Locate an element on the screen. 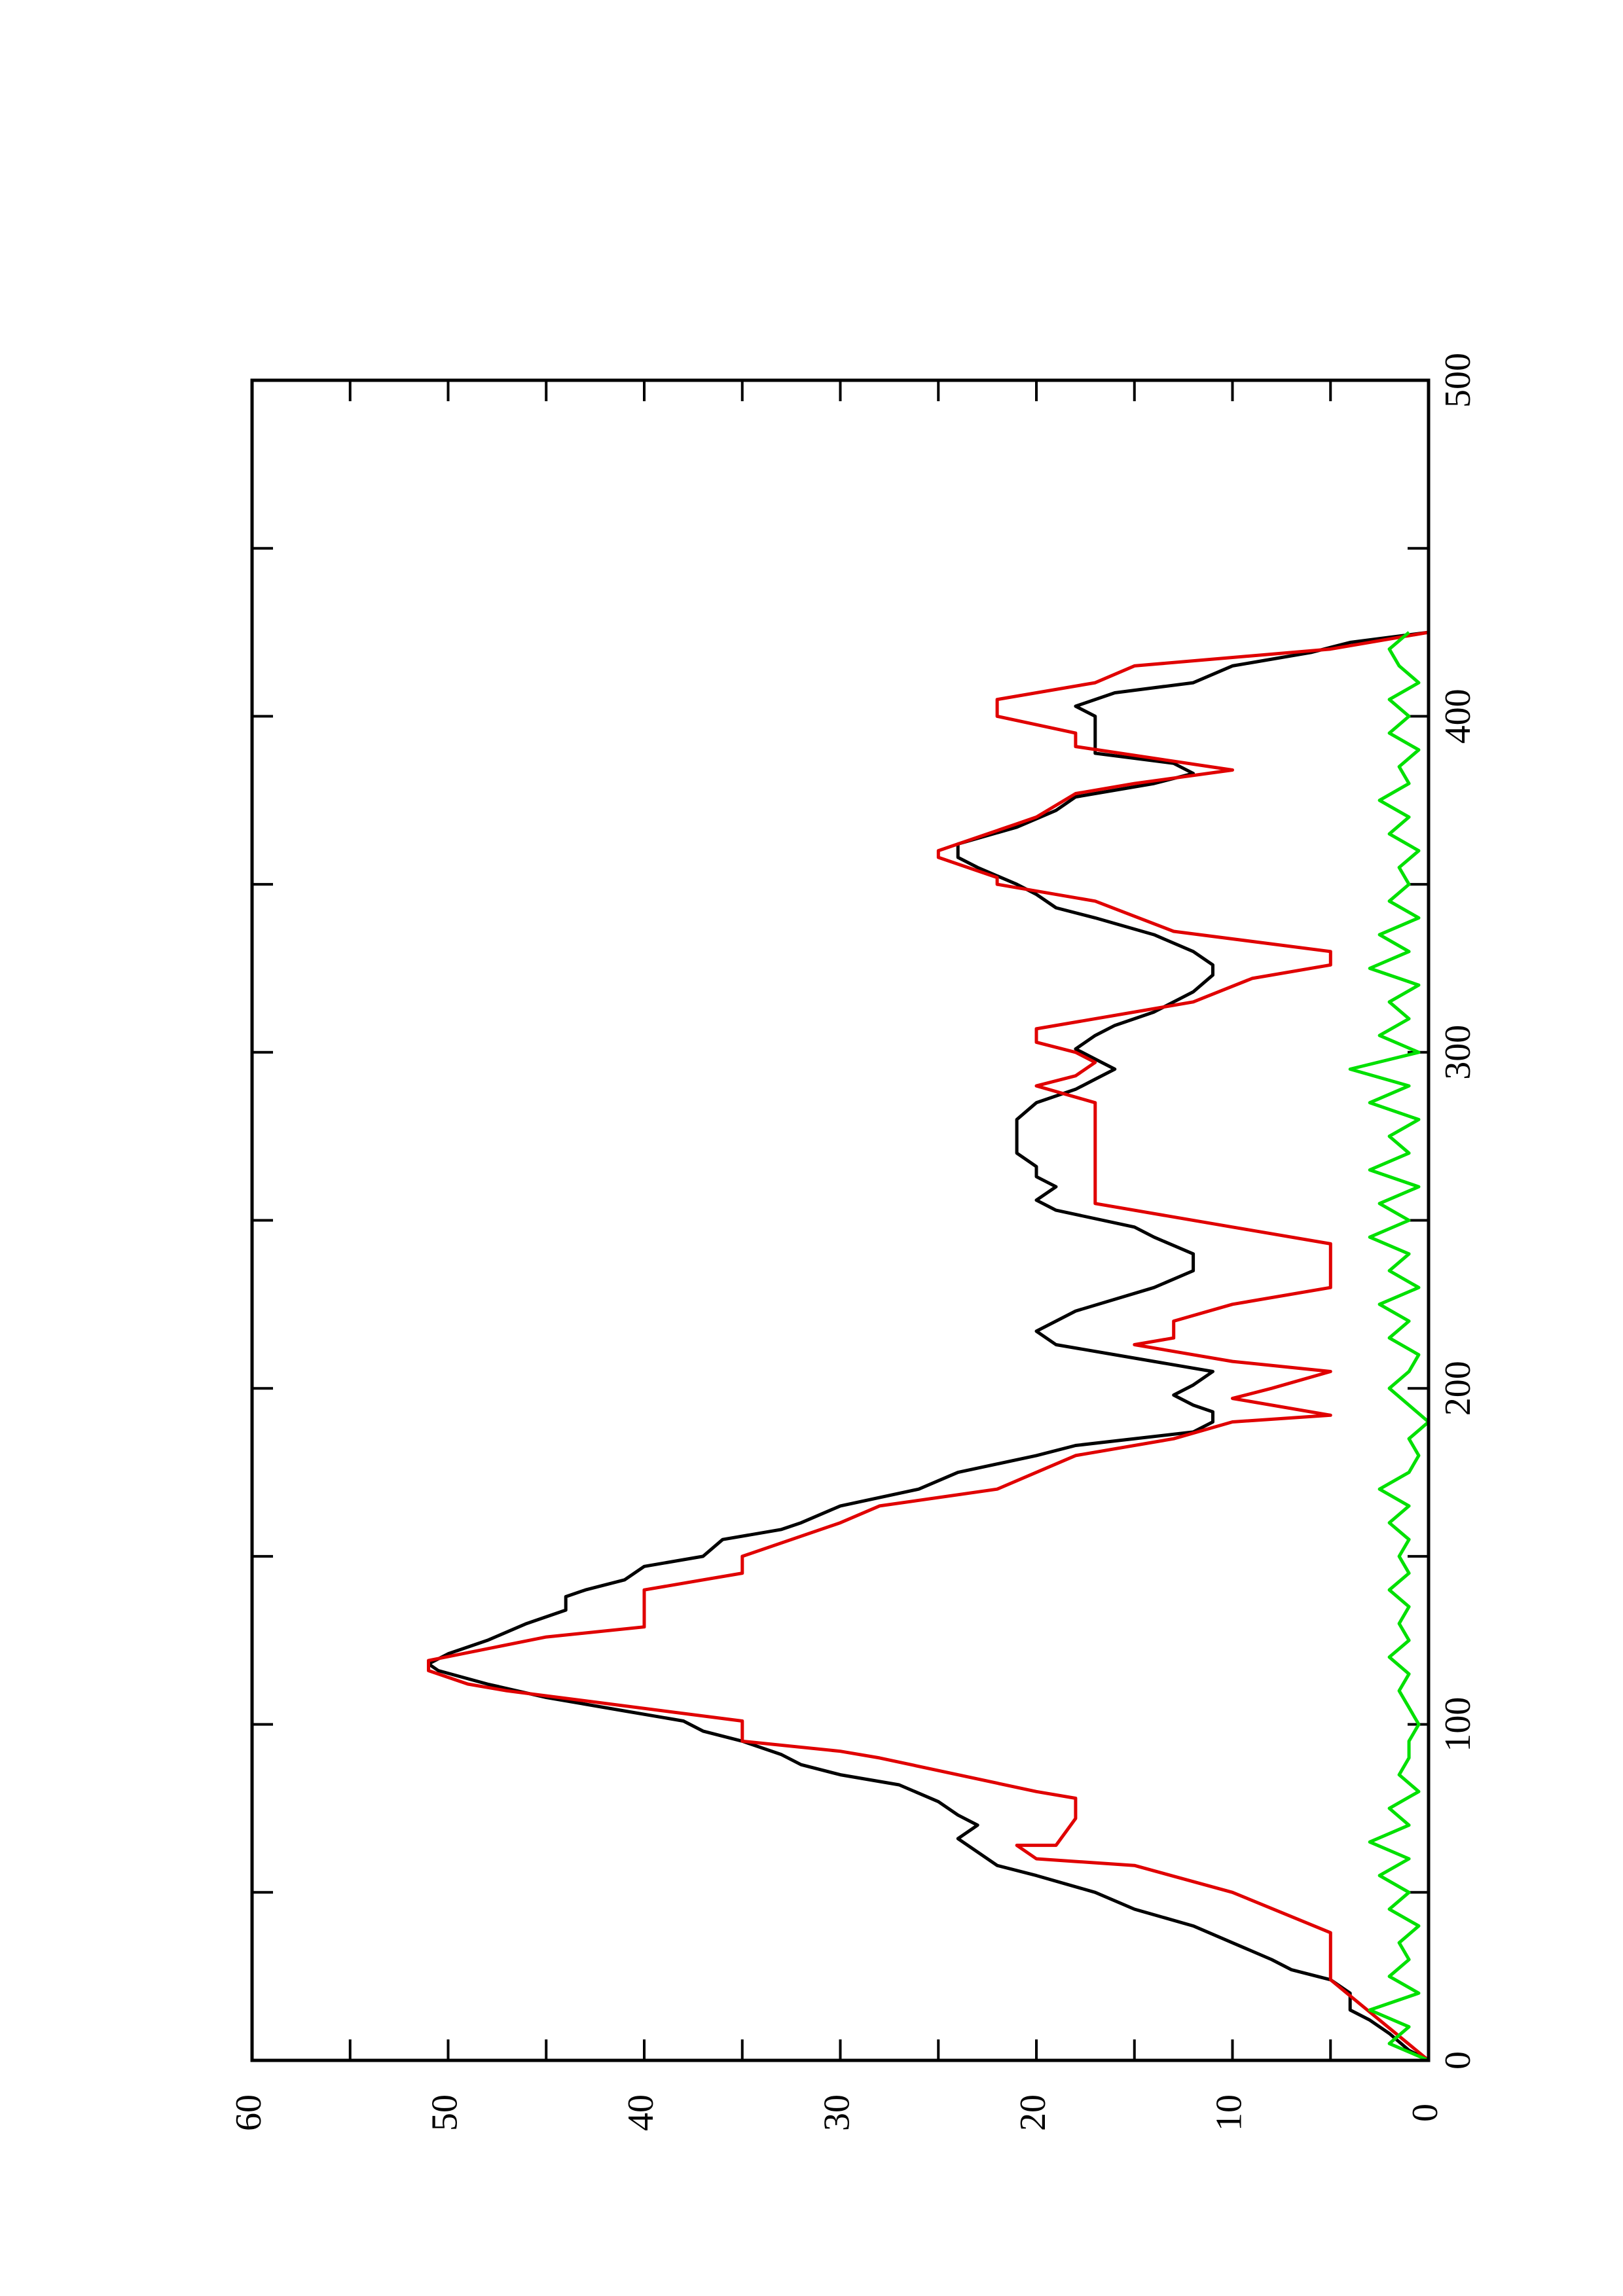  y-tick-label: 10 is located at coordinates (1229, 2112).